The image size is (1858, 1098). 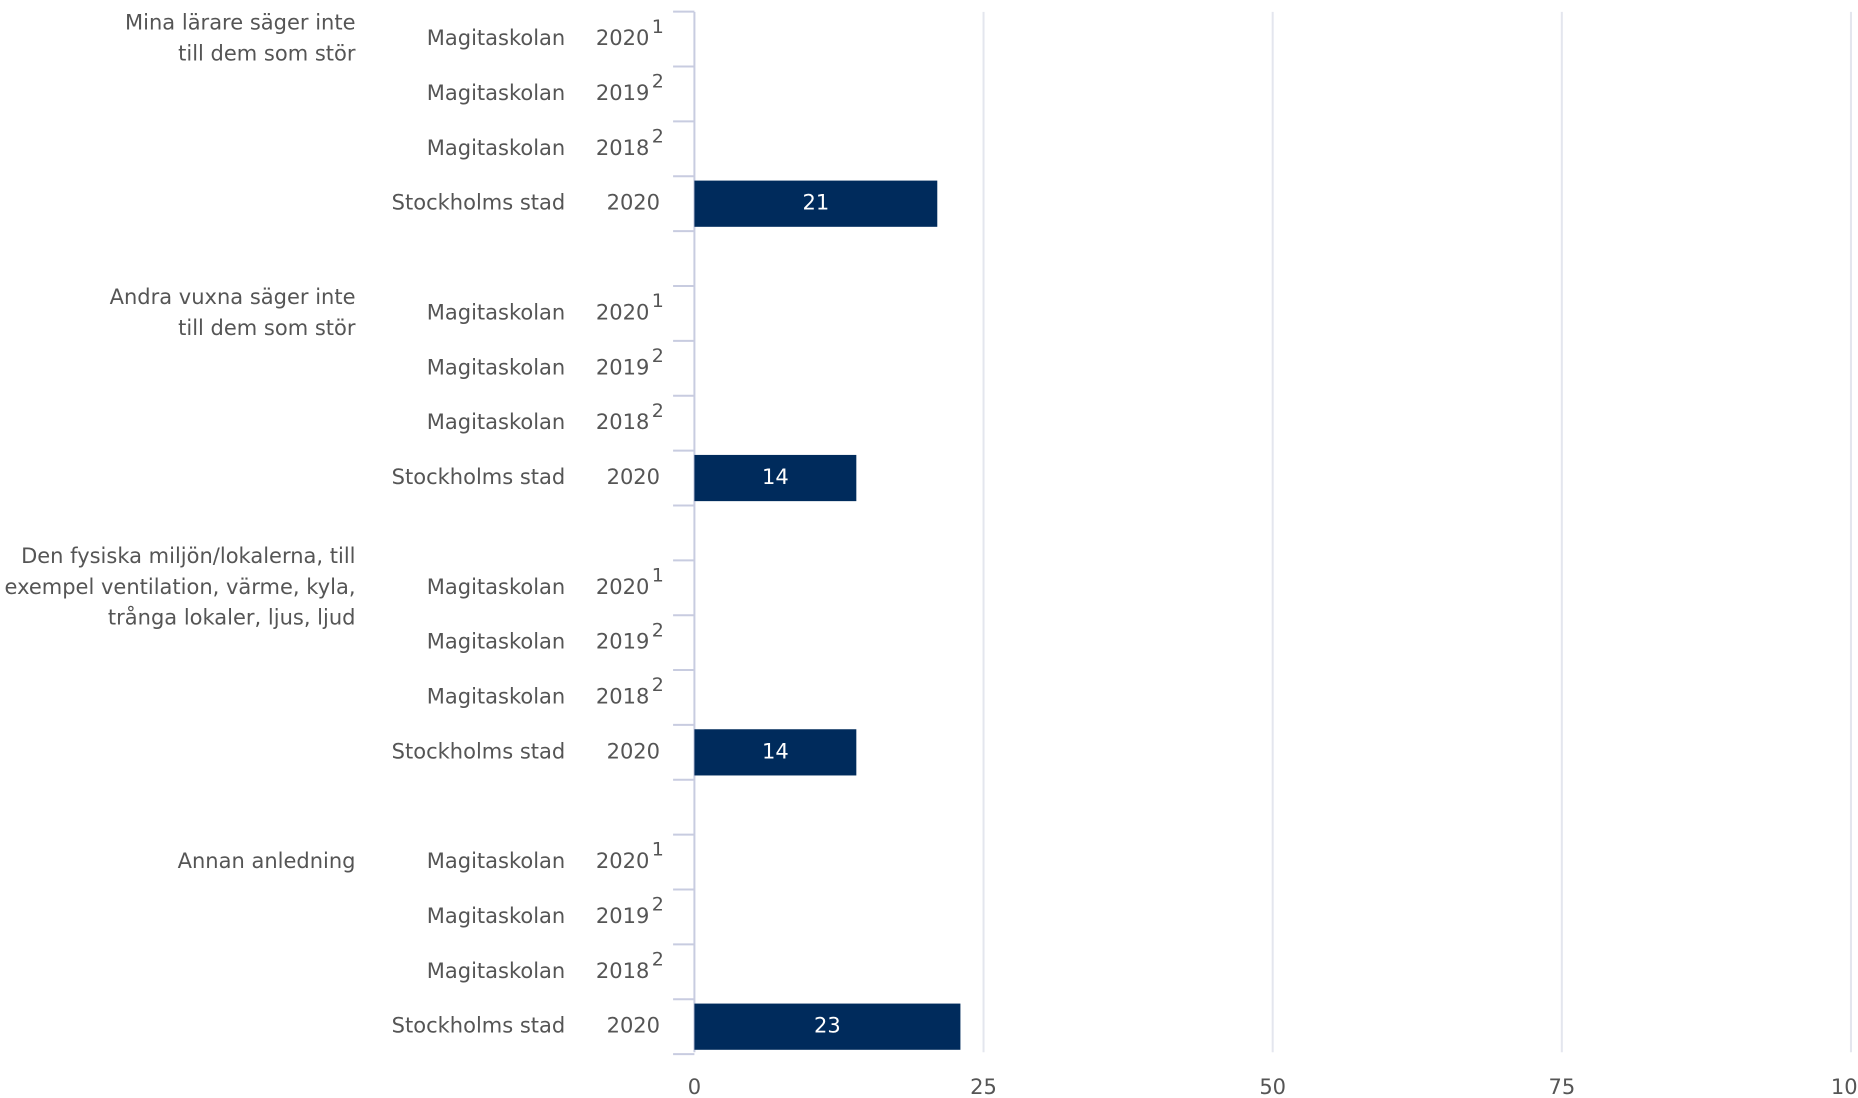 What do you see at coordinates (1844, 1086) in the screenshot?
I see `x-tick-label: 100` at bounding box center [1844, 1086].